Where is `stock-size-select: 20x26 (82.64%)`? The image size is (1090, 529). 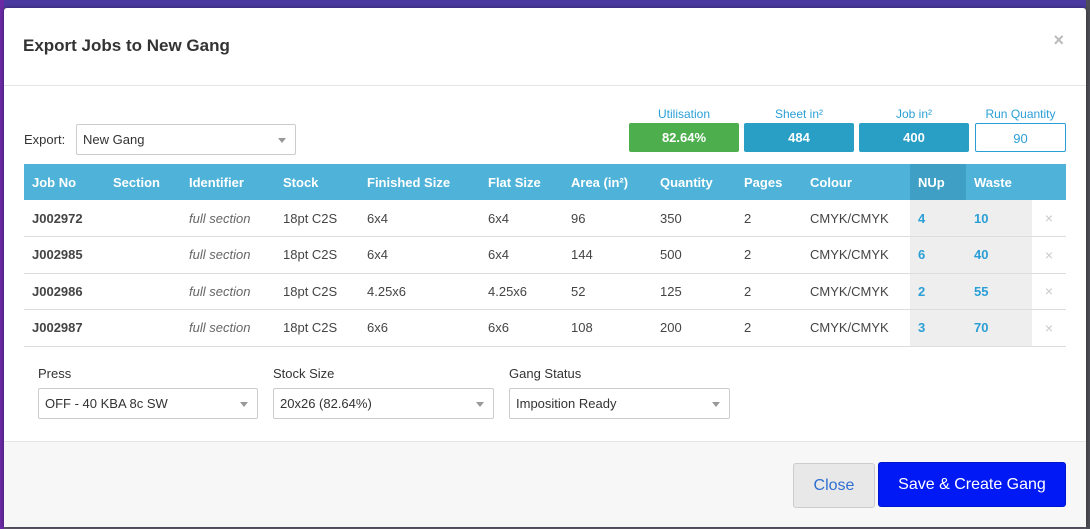
stock-size-select: 20x26 (82.64%) is located at coordinates (383, 403).